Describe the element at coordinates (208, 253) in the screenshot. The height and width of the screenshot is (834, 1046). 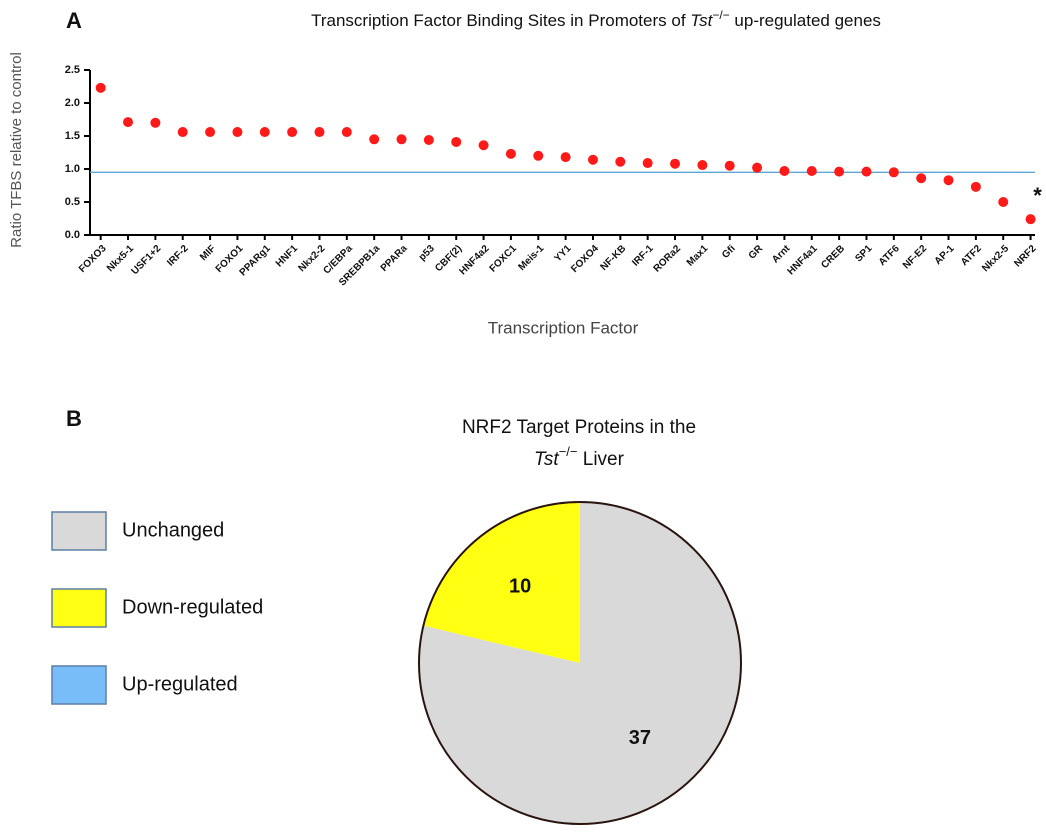
I see `x-tick-label: MIF` at that location.